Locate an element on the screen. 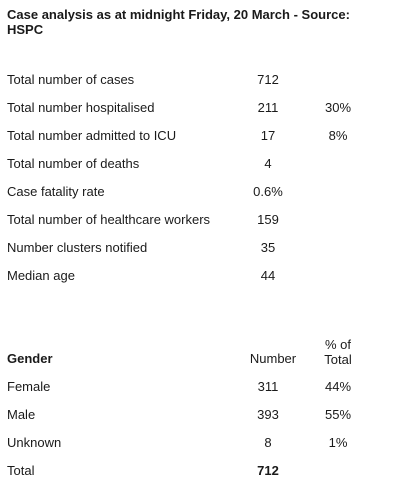 The image size is (409, 486). summary-row-fatality-rate: Case fatality rate 0.6% is located at coordinates (204, 192).